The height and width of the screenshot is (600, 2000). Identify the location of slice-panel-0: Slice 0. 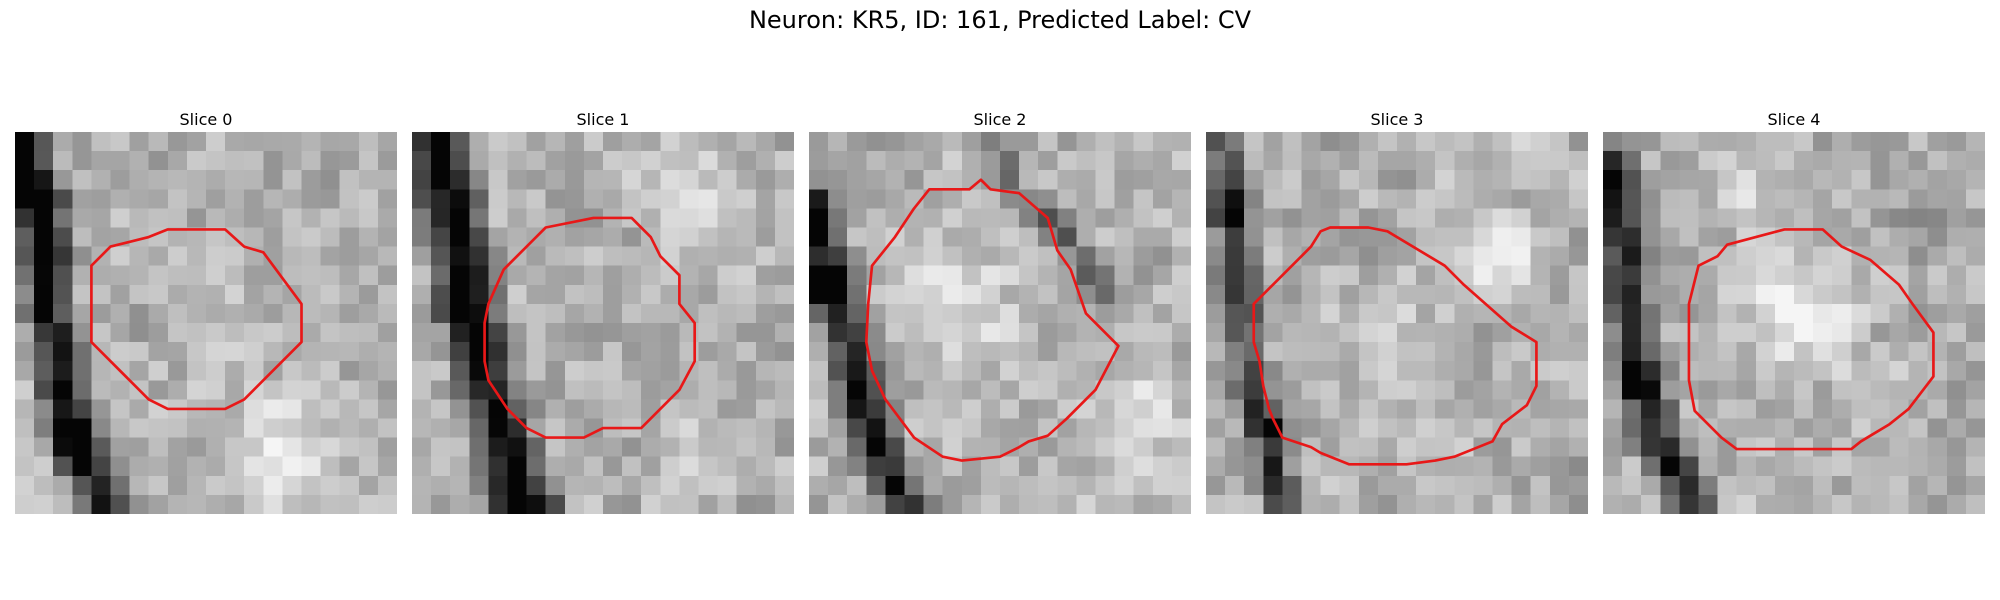
(206, 311).